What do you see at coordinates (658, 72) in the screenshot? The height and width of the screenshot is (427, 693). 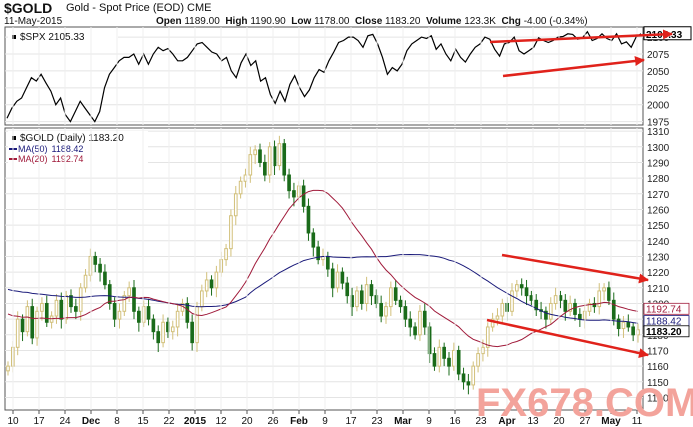 I see `spx-y-tick-label: 2050` at bounding box center [658, 72].